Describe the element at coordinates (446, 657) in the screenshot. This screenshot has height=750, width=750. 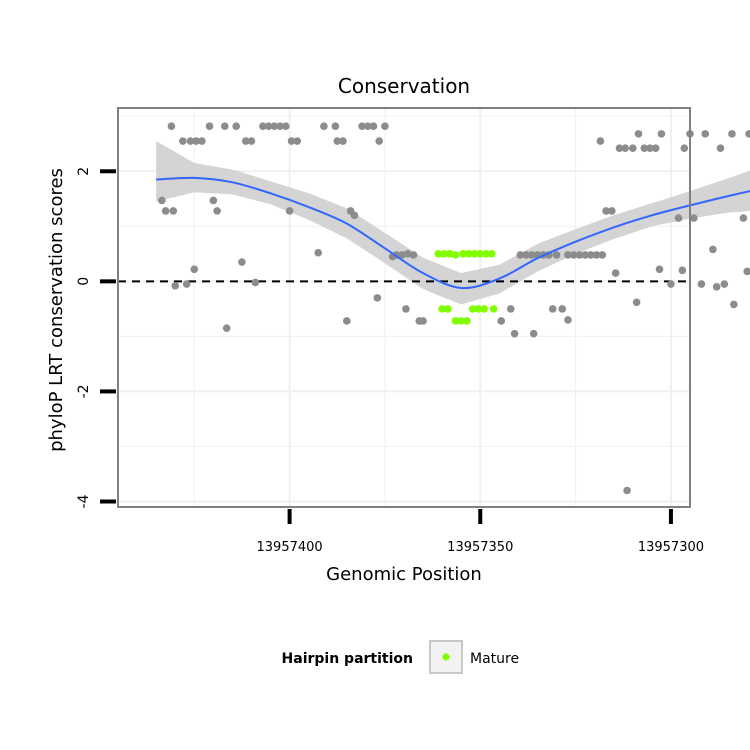
I see `legend-key-mature-point` at that location.